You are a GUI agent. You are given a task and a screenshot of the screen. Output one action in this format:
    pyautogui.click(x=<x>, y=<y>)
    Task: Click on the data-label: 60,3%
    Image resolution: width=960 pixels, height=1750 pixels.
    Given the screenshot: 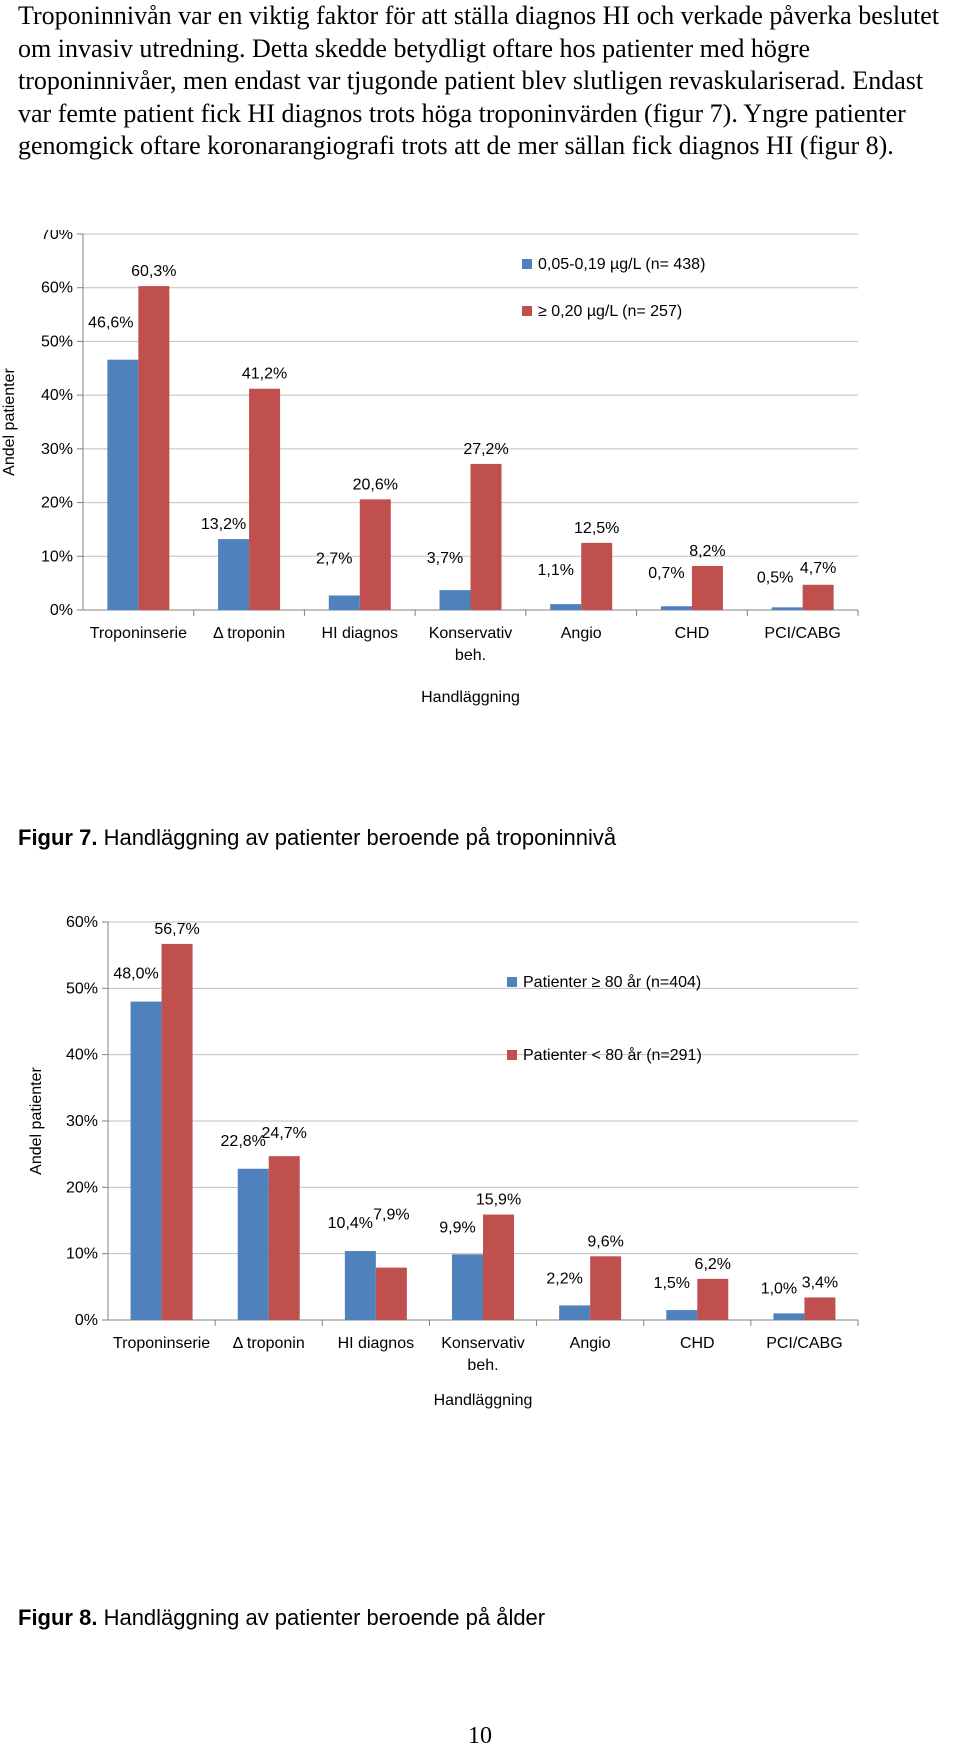 What is the action you would take?
    pyautogui.click(x=153, y=271)
    